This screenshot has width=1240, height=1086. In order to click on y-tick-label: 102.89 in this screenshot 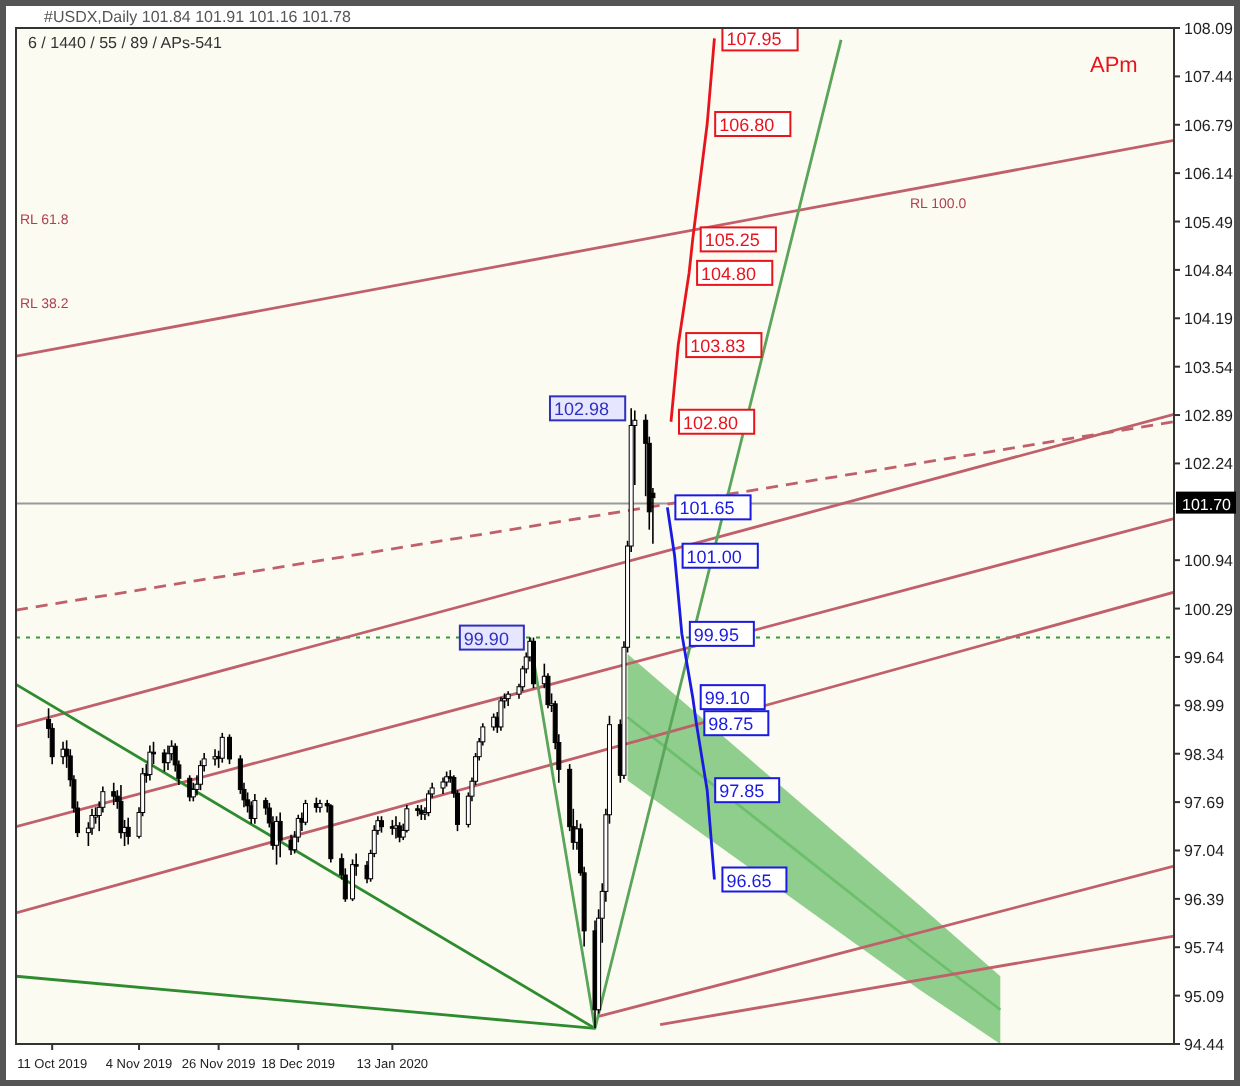, I will do `click(1209, 416)`.